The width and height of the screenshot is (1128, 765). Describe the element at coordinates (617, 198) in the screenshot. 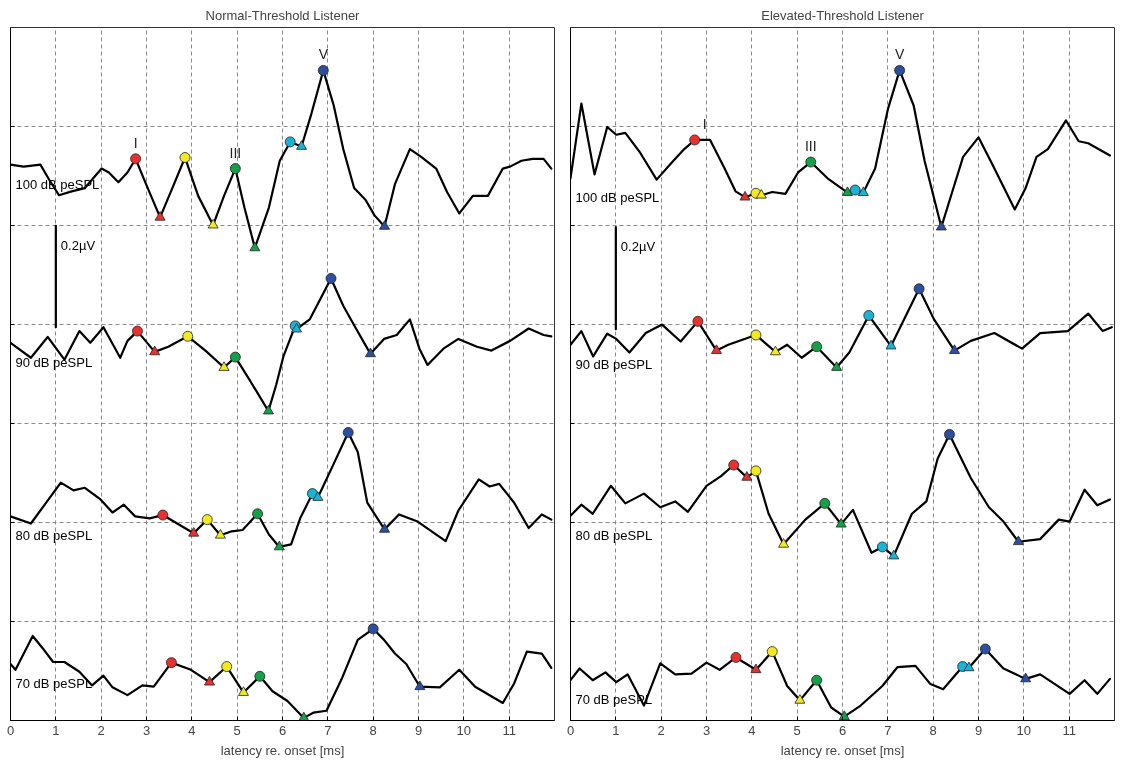

I see `series-label: 100 dB peSPL` at that location.